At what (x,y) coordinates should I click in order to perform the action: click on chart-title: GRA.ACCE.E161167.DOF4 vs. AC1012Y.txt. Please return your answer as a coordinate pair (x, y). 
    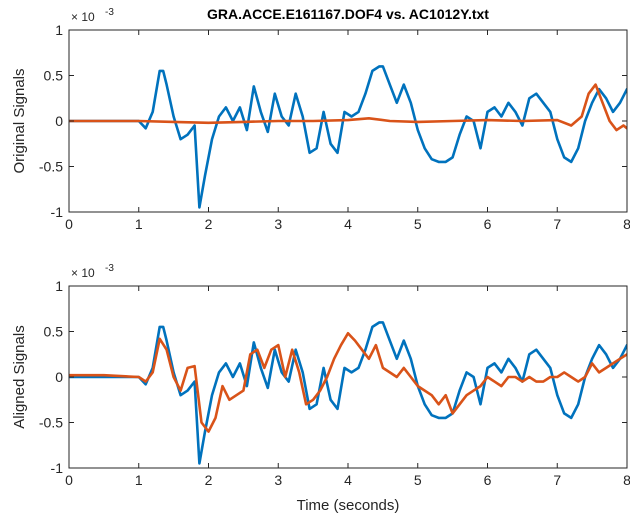
    Looking at the image, I should click on (348, 14).